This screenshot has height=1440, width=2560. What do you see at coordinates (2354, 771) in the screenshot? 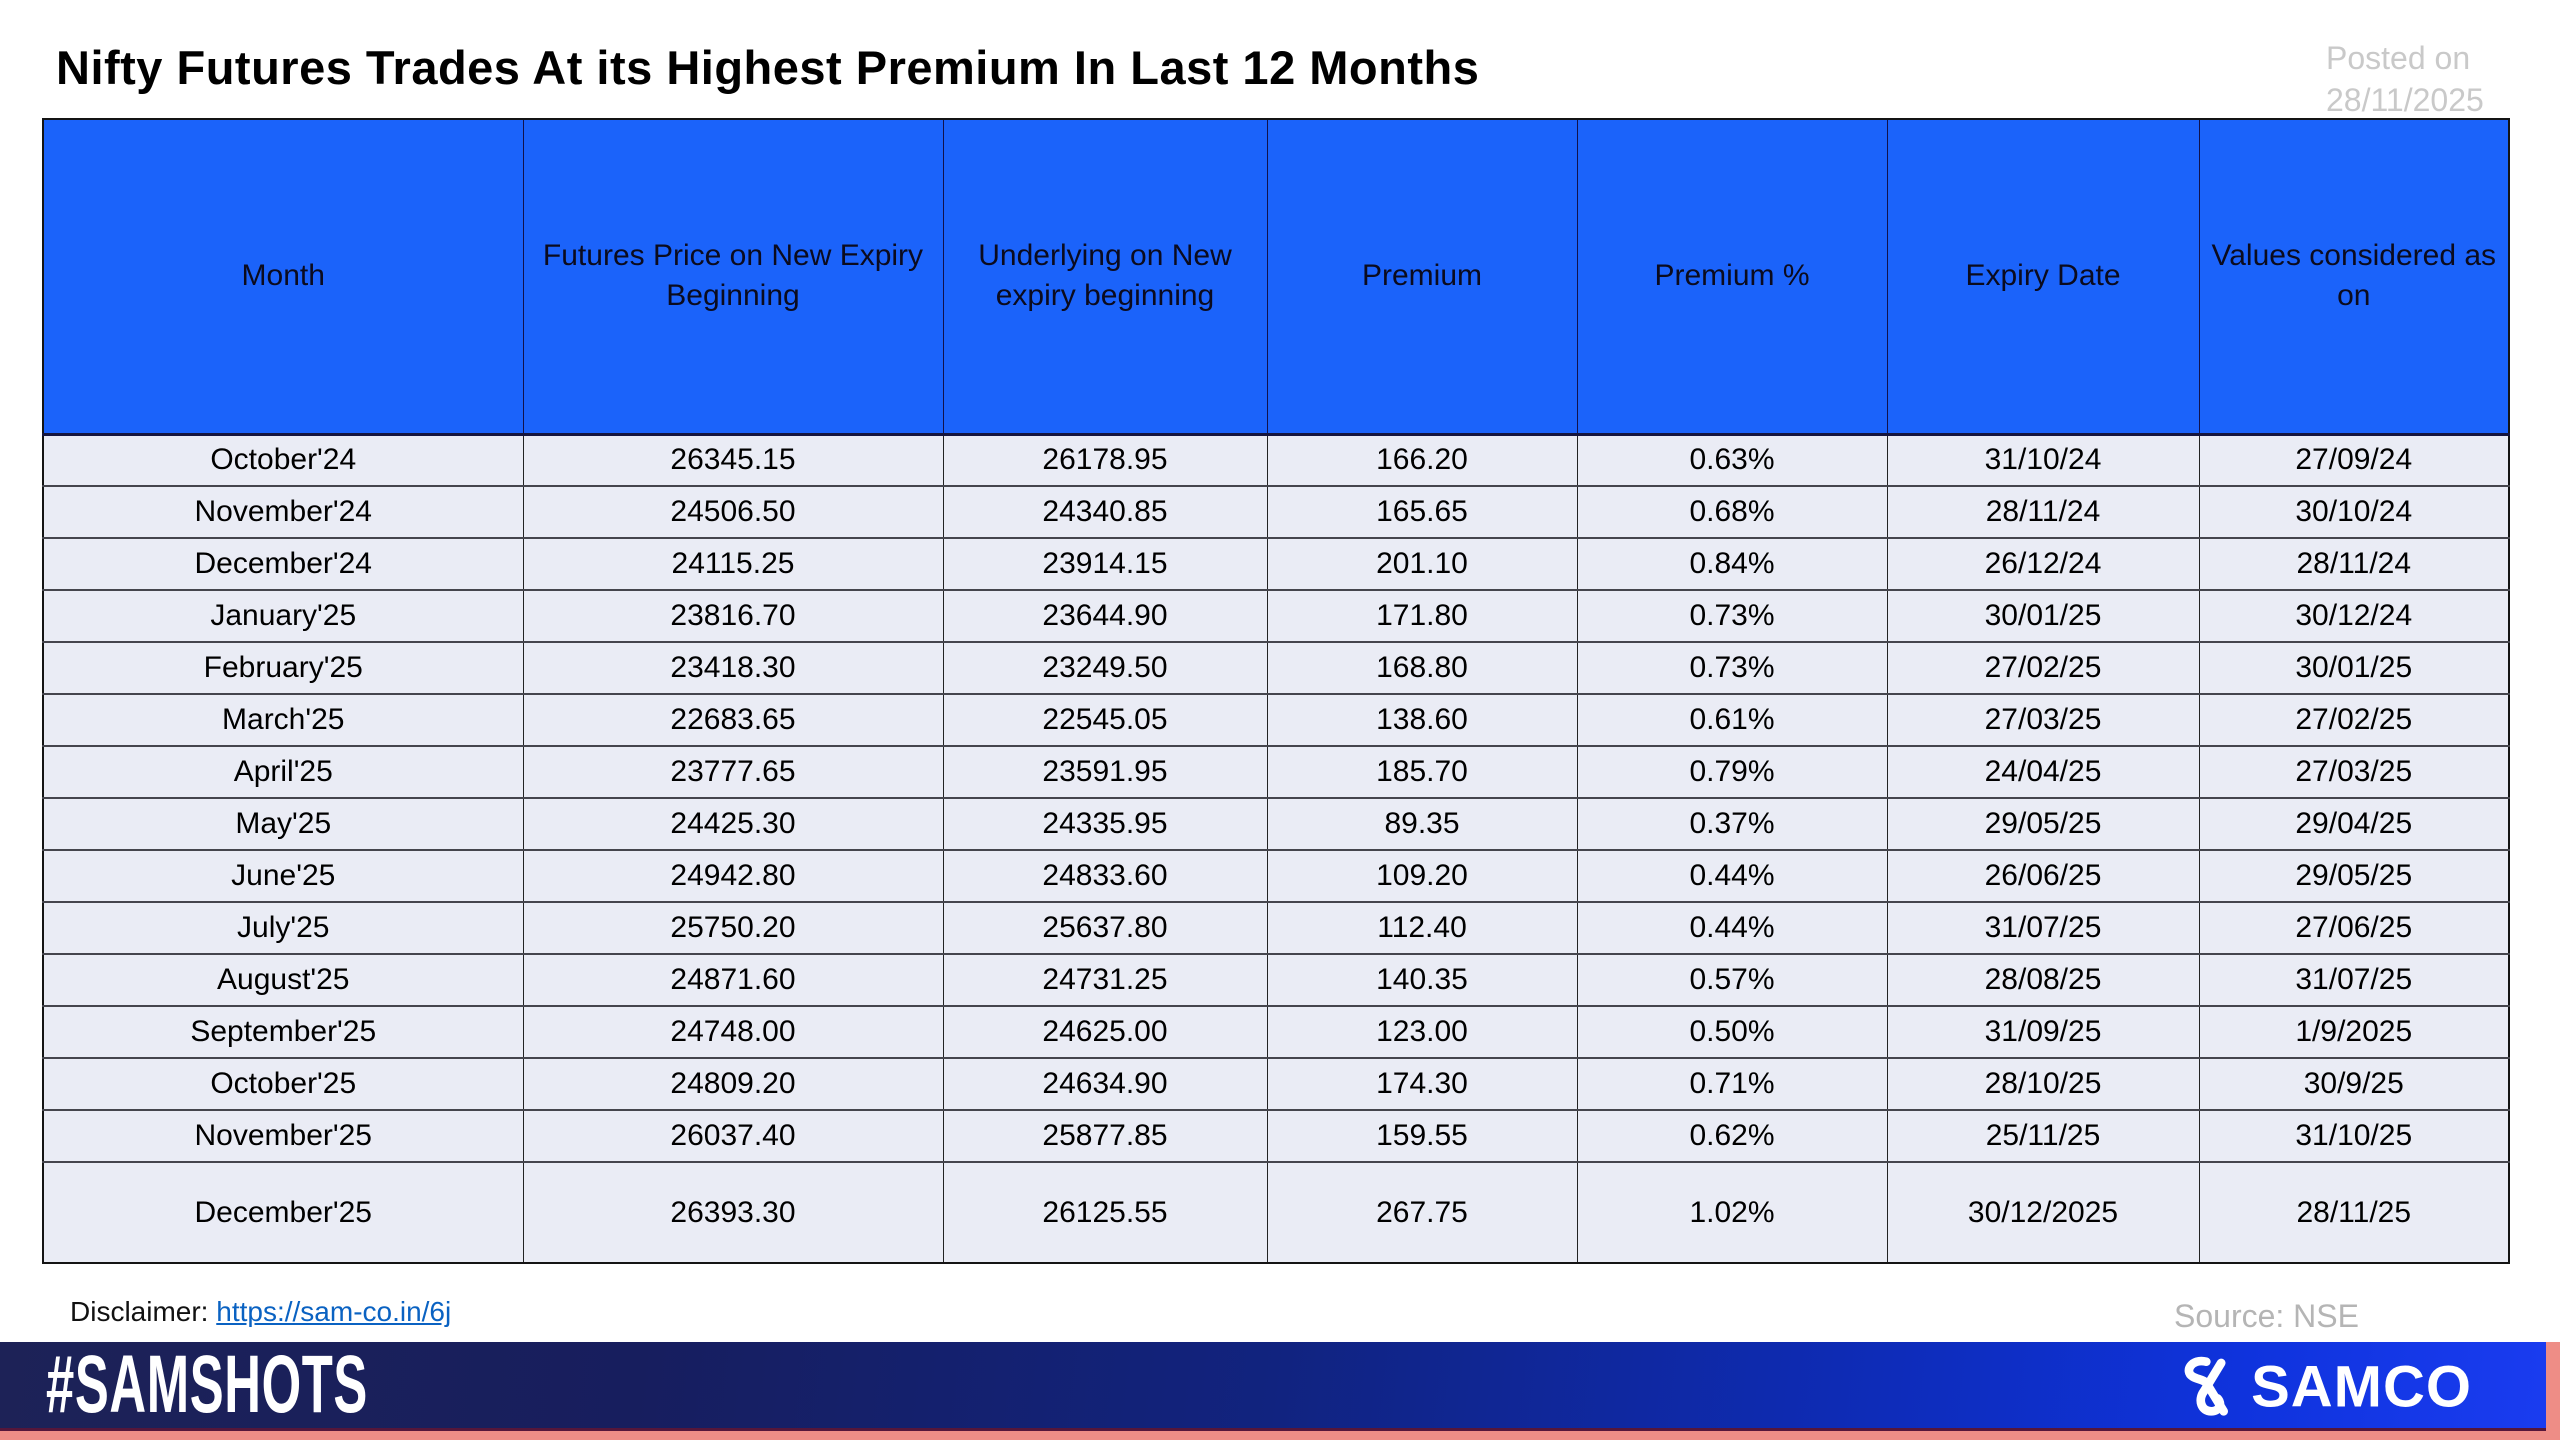
I see `table-cell: 27/03/25` at bounding box center [2354, 771].